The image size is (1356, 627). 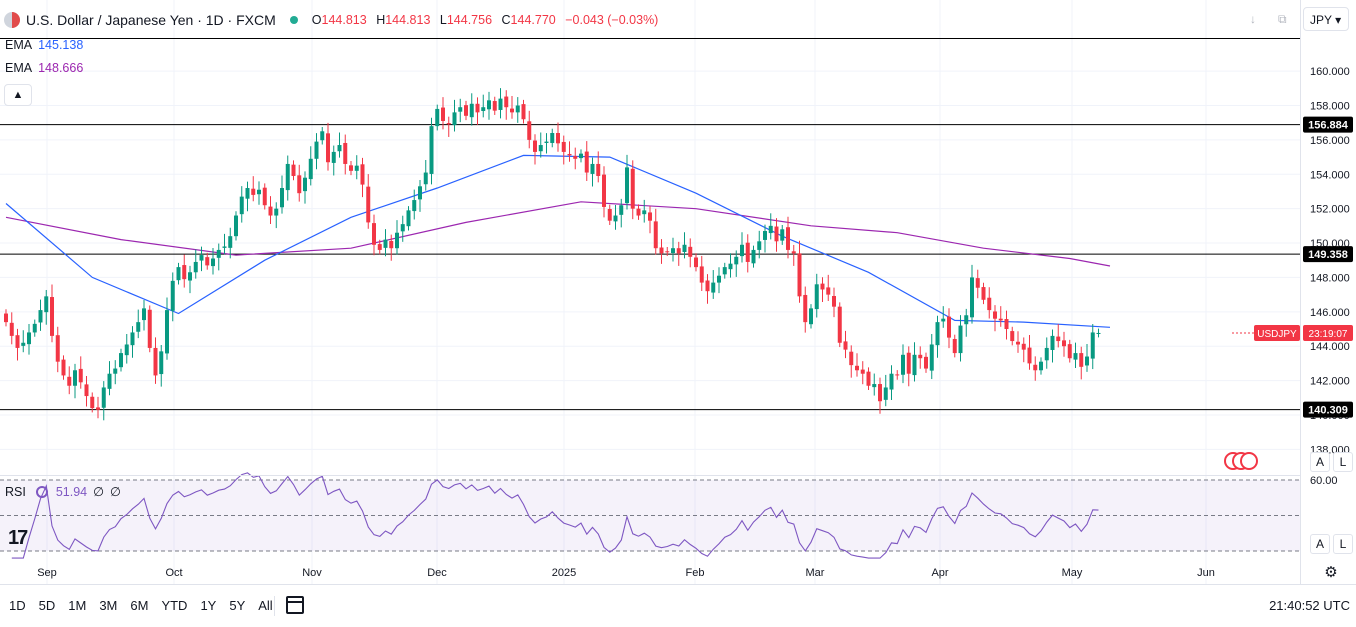 What do you see at coordinates (237, 605) in the screenshot?
I see `timeframe-5y: 5Y` at bounding box center [237, 605].